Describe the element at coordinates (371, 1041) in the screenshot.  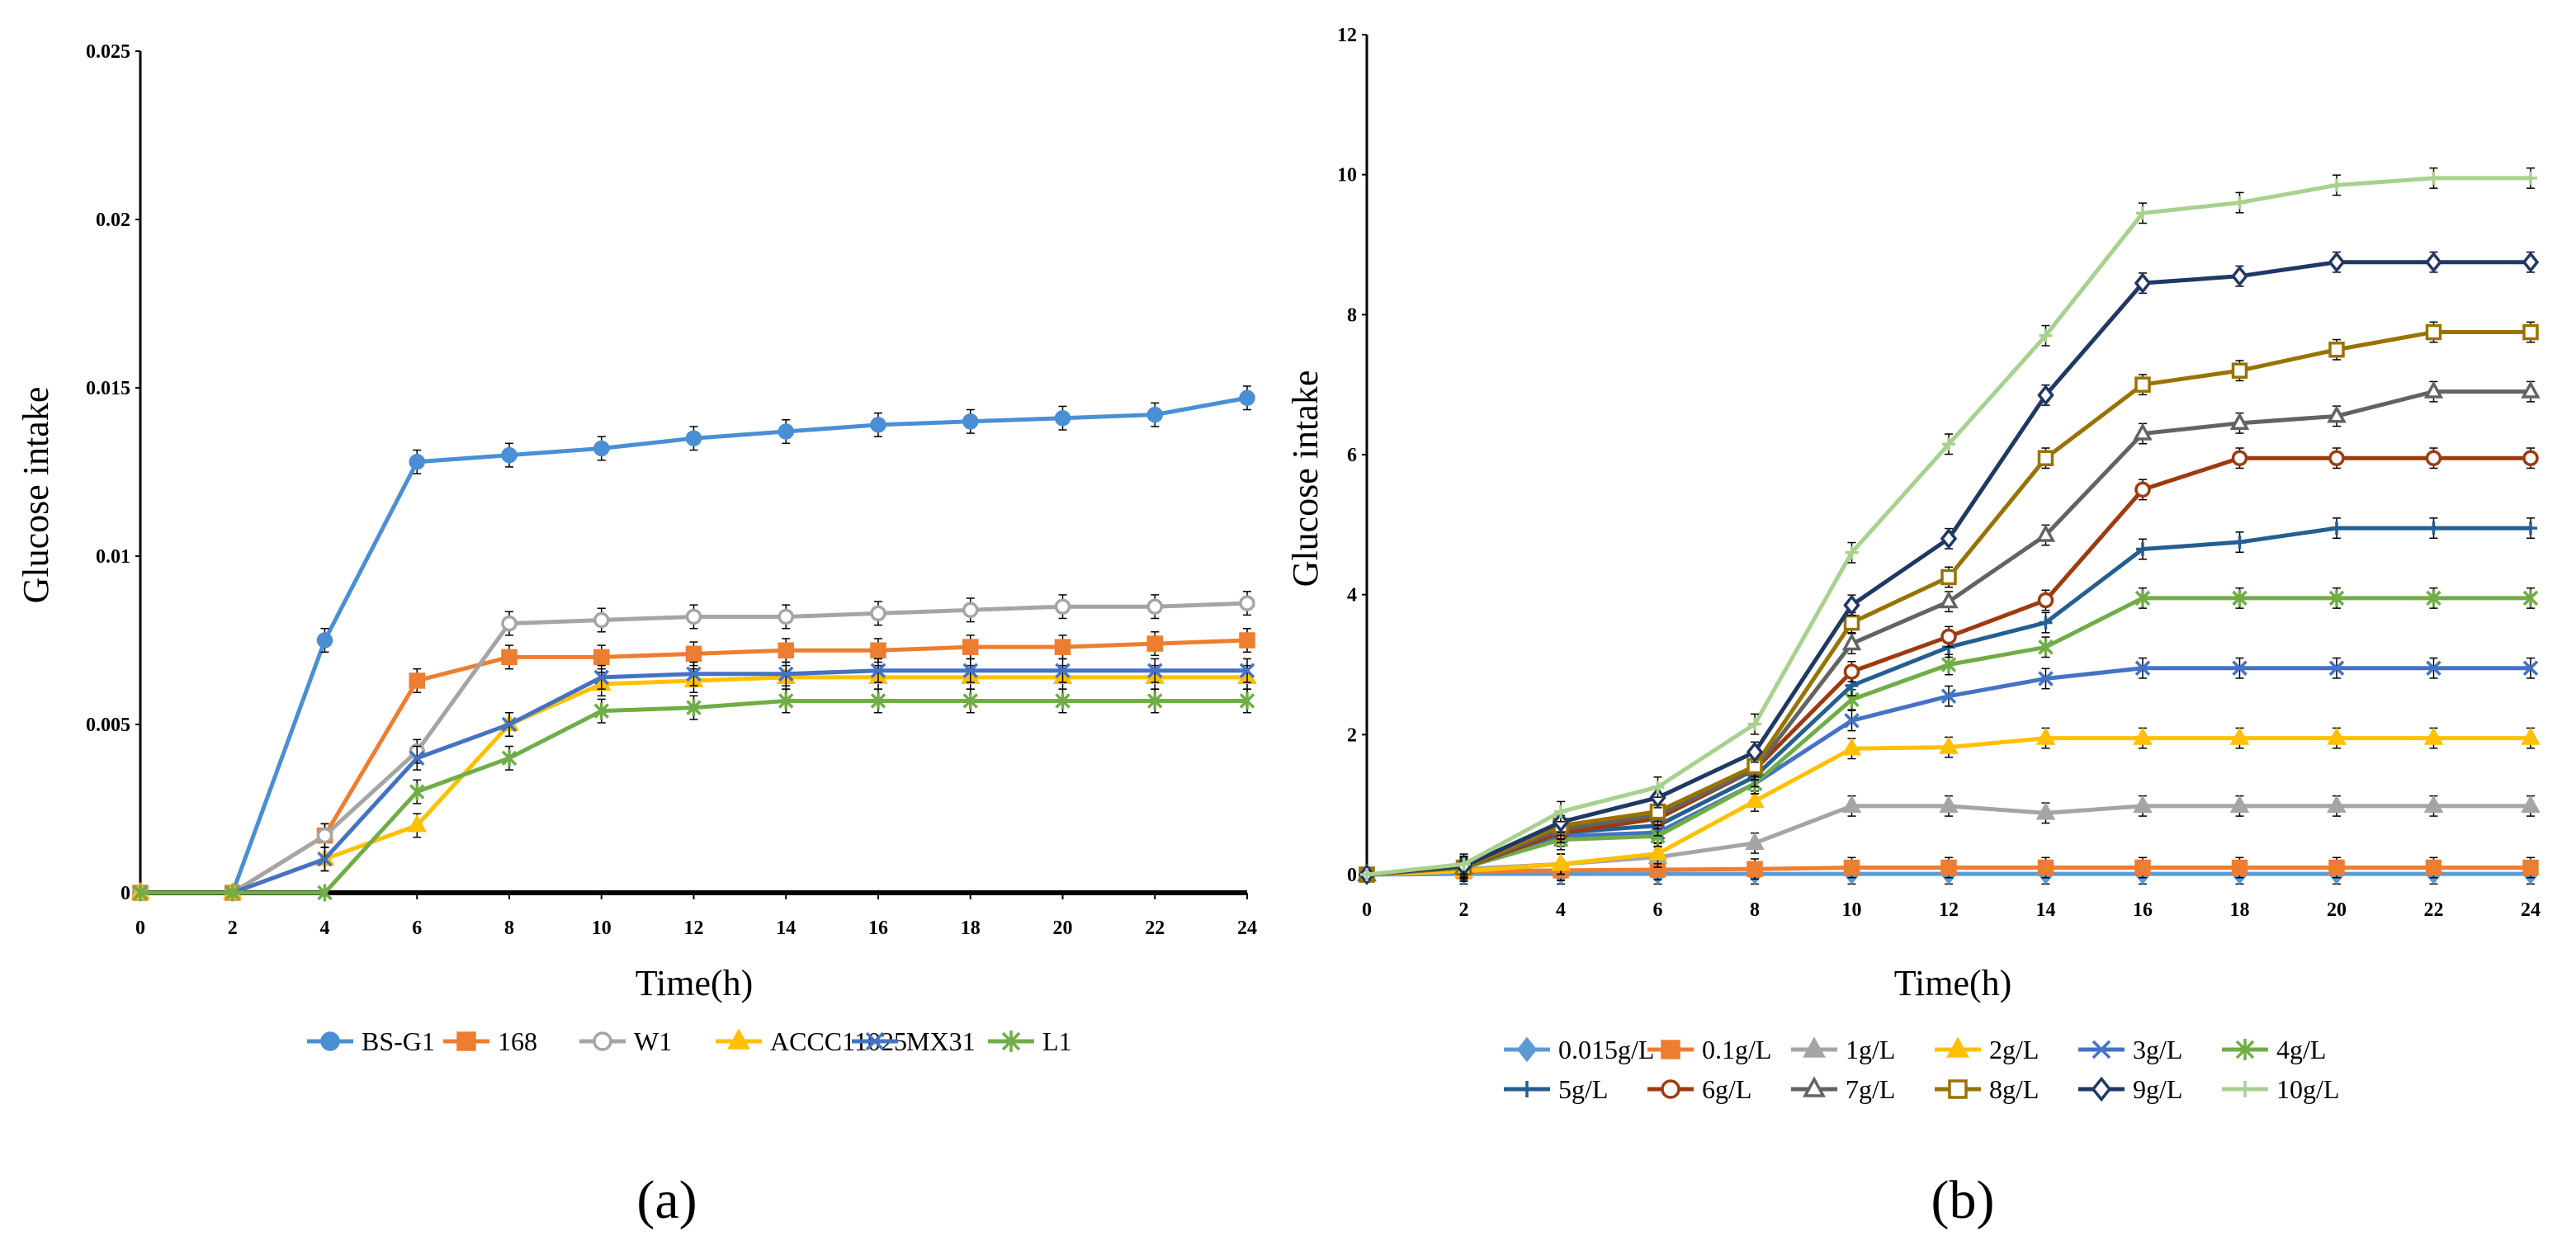
I see `legend-item-bs-g1: BS-G1` at that location.